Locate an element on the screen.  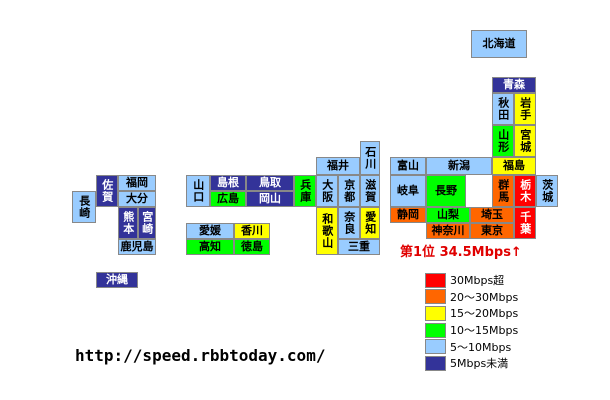
legend-label: 5Mbps未満 is located at coordinates (479, 364).